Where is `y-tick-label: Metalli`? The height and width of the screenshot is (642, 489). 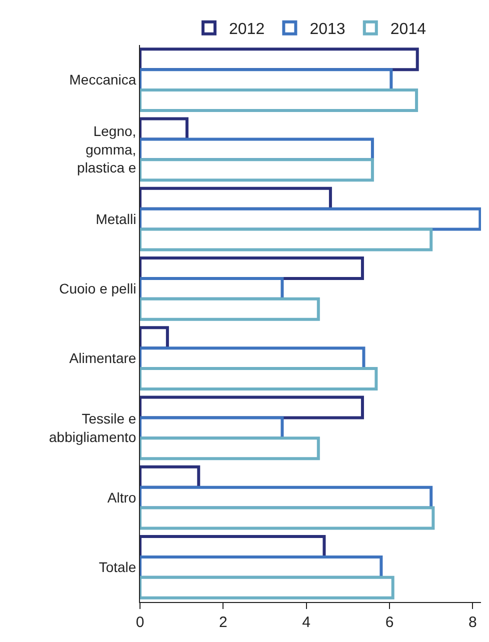
y-tick-label: Metalli is located at coordinates (116, 218).